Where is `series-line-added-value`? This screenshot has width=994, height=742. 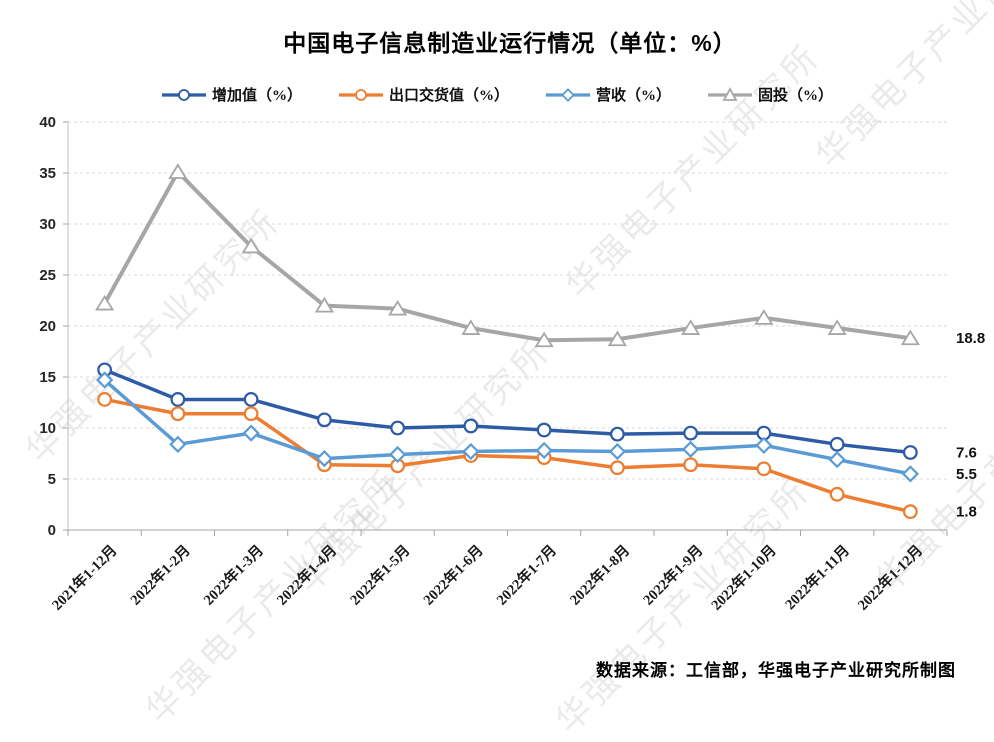 series-line-added-value is located at coordinates (507, 411).